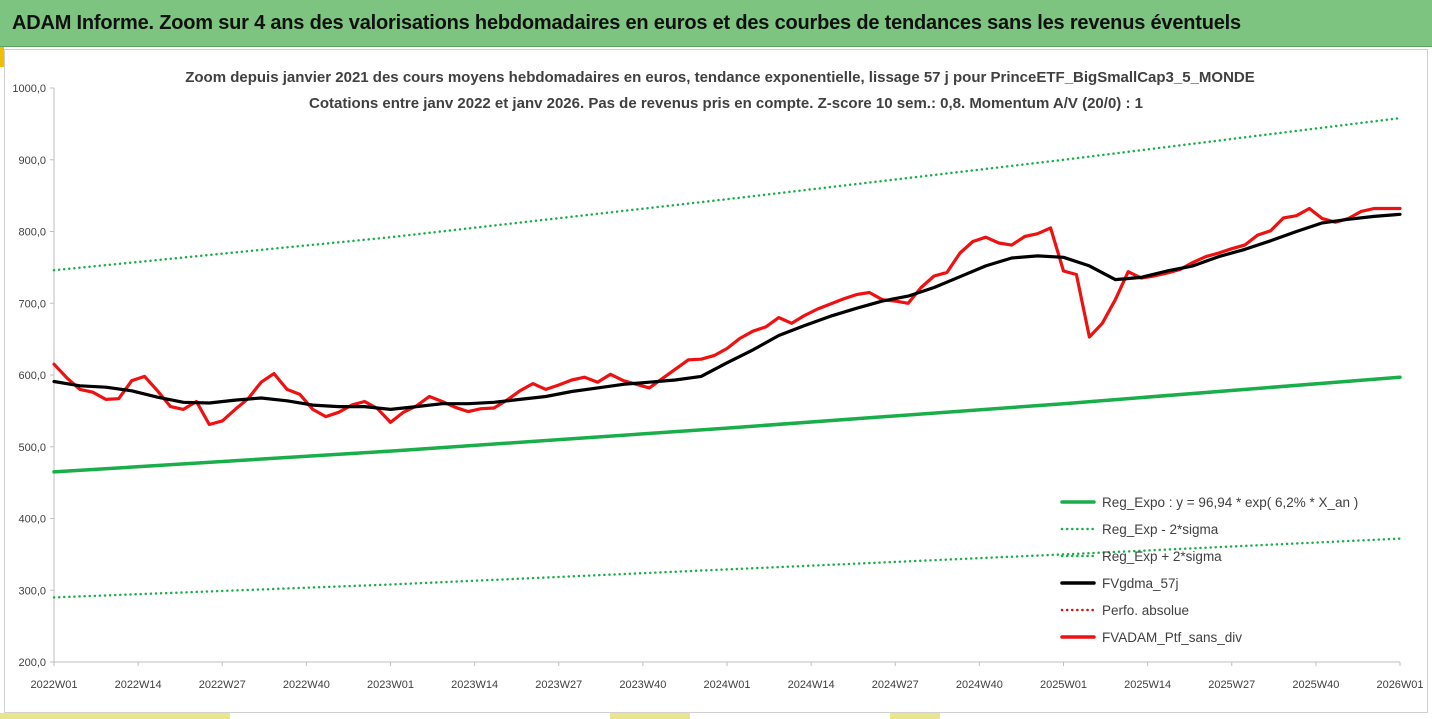 Image resolution: width=1432 pixels, height=719 pixels. What do you see at coordinates (727, 568) in the screenshot?
I see `reg-minus-2sigma-line` at bounding box center [727, 568].